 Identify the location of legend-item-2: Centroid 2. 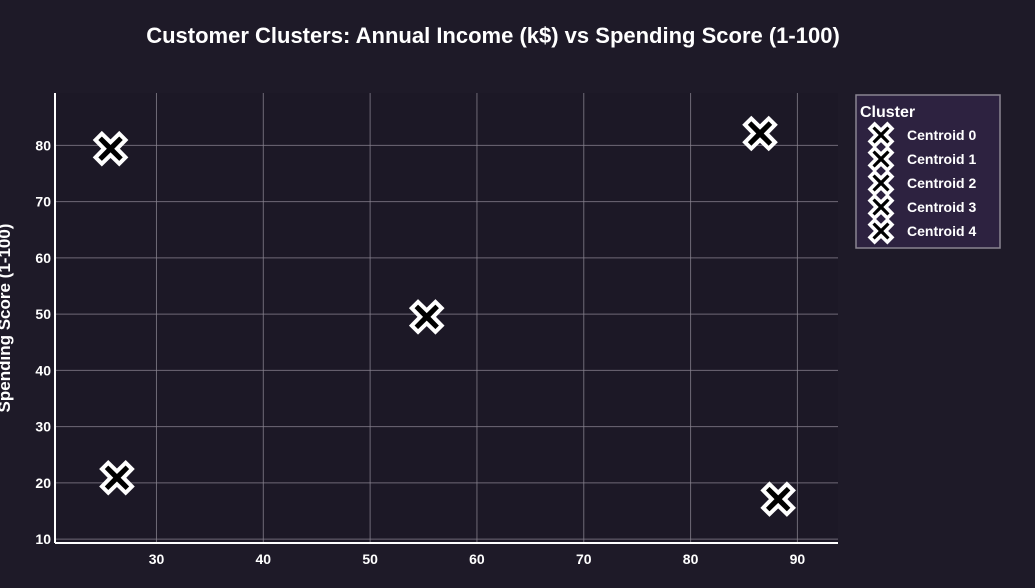
(921, 183).